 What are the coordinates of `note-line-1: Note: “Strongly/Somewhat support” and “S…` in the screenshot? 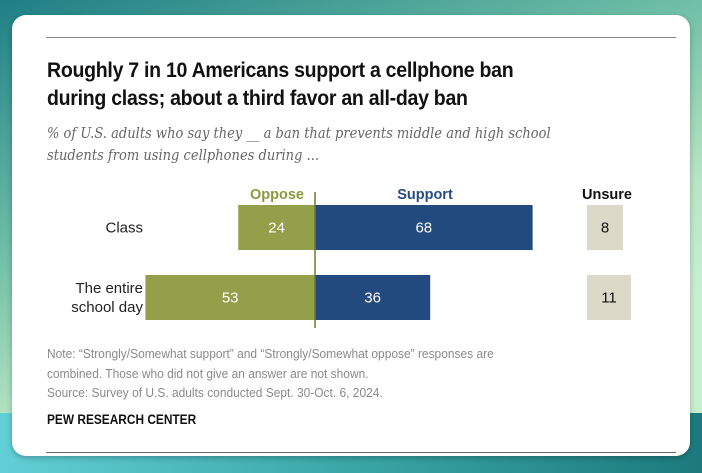 It's located at (270, 353).